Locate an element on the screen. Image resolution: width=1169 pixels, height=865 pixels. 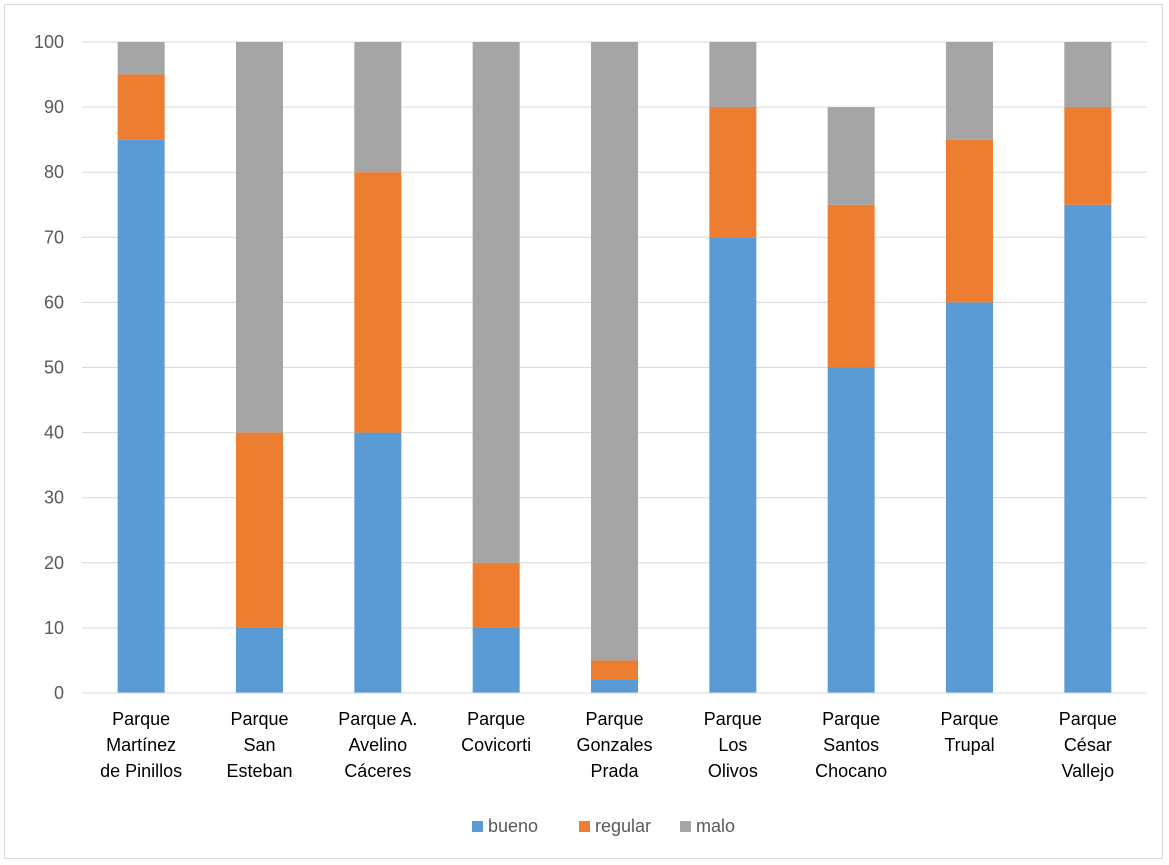
y-tick-label: 0 is located at coordinates (59, 693).